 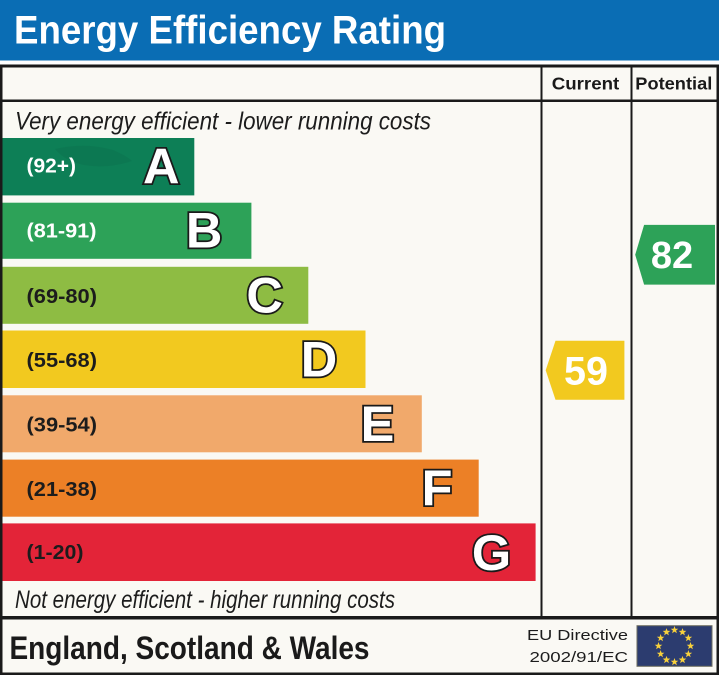 I want to click on svg-text: G, so click(x=491, y=552).